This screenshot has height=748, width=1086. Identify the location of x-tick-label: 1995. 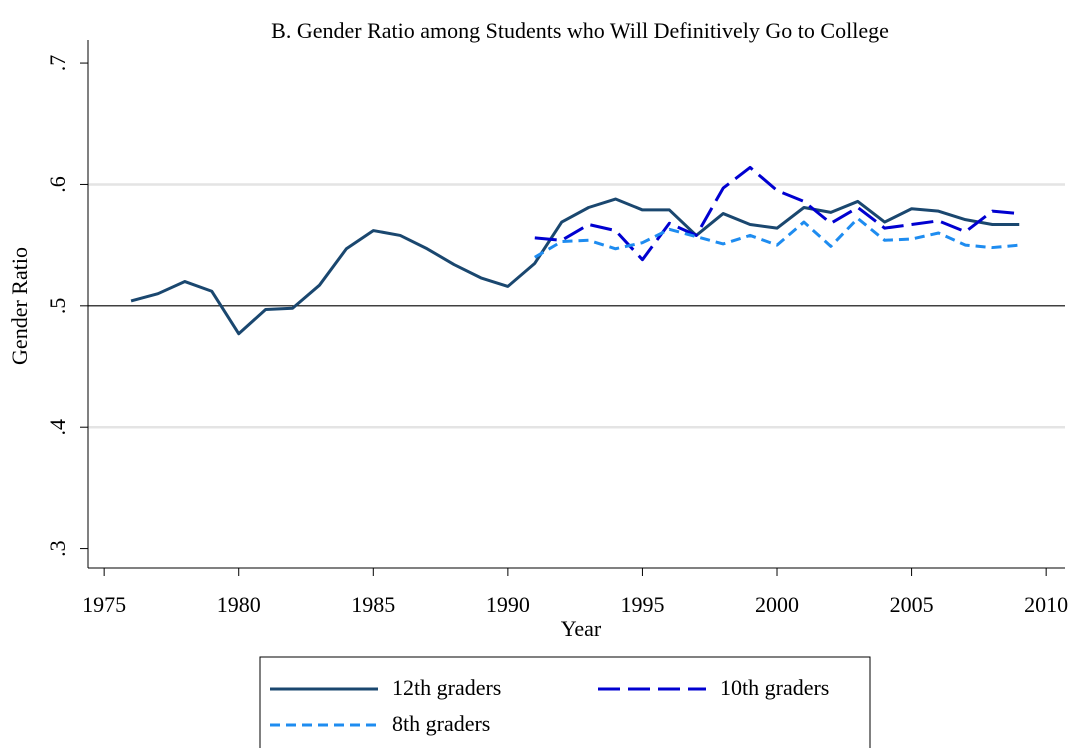
(642, 604).